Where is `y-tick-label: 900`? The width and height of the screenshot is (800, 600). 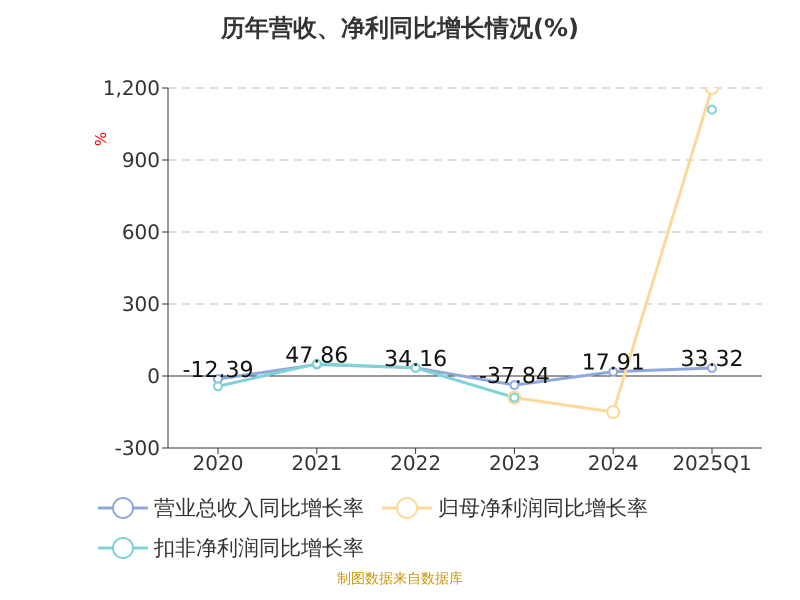
y-tick-label: 900 is located at coordinates (141, 160).